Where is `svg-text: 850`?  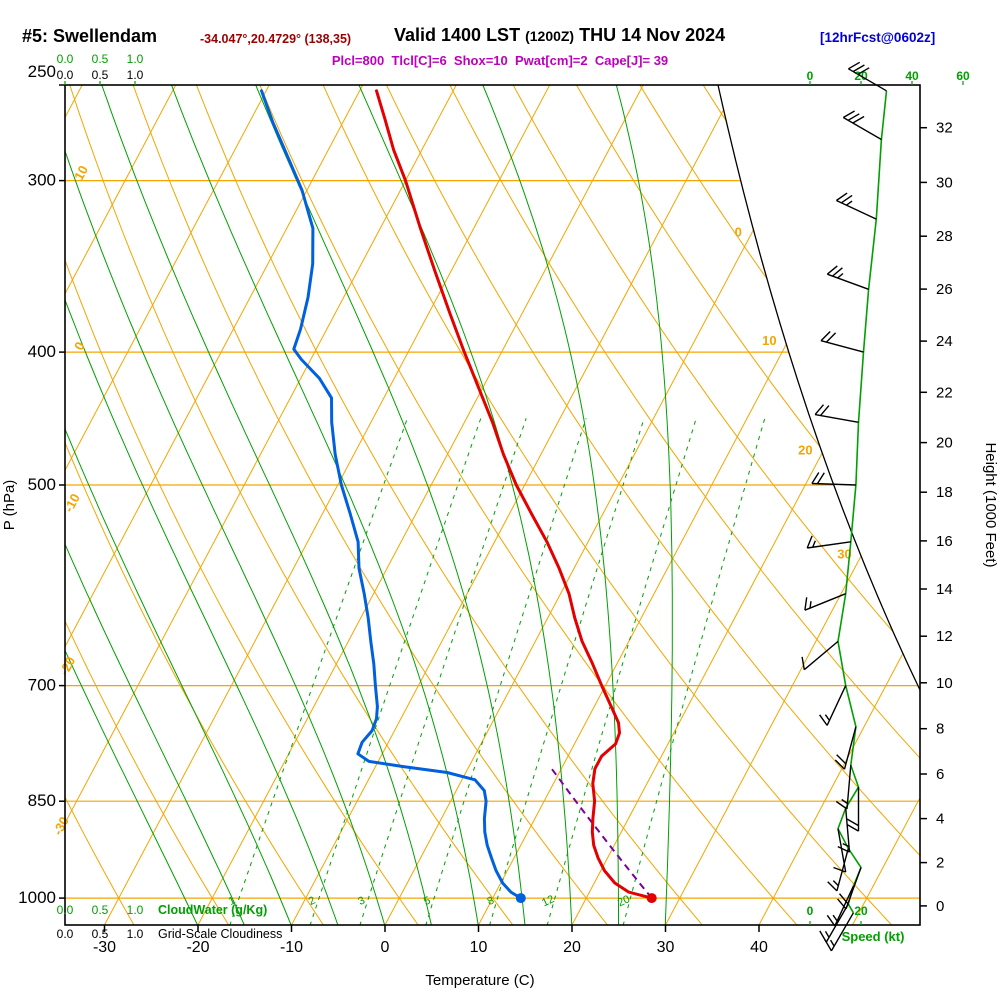
svg-text: 850 is located at coordinates (42, 800).